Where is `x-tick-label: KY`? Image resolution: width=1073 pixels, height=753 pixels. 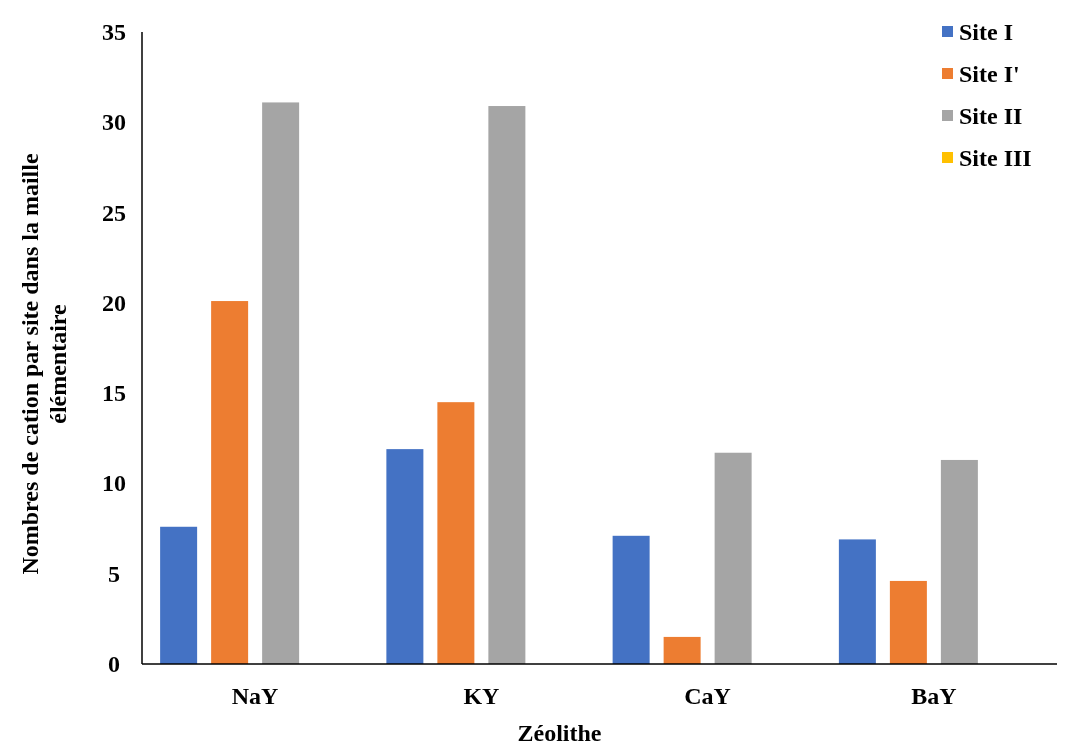
x-tick-label: KY is located at coordinates (481, 696).